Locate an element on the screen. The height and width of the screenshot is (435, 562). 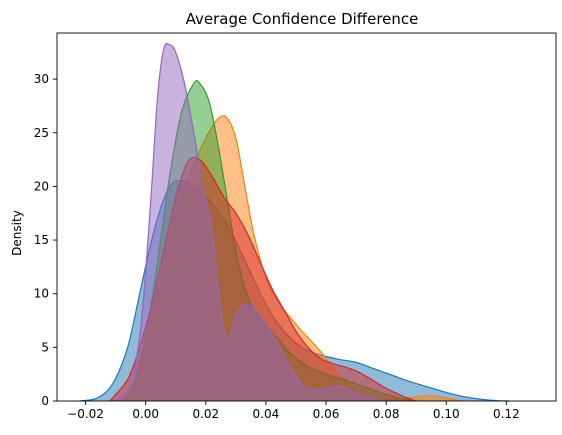
x-tick-label: 0.06 is located at coordinates (326, 414).